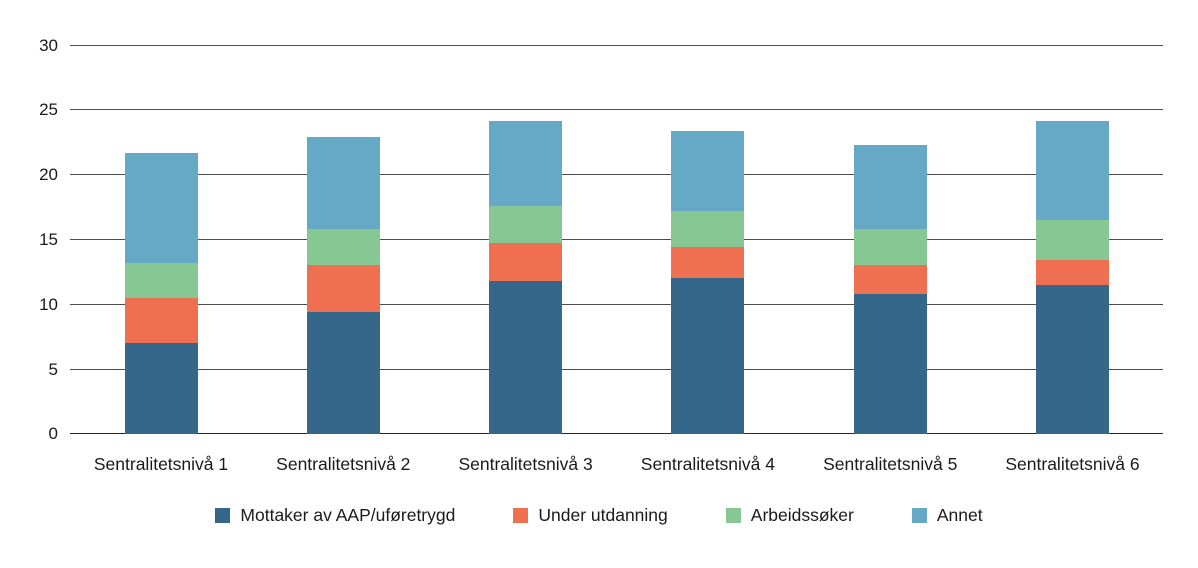  Describe the element at coordinates (348, 515) in the screenshot. I see `legend-label: Mottaker av AAP/uføretrygd` at that location.